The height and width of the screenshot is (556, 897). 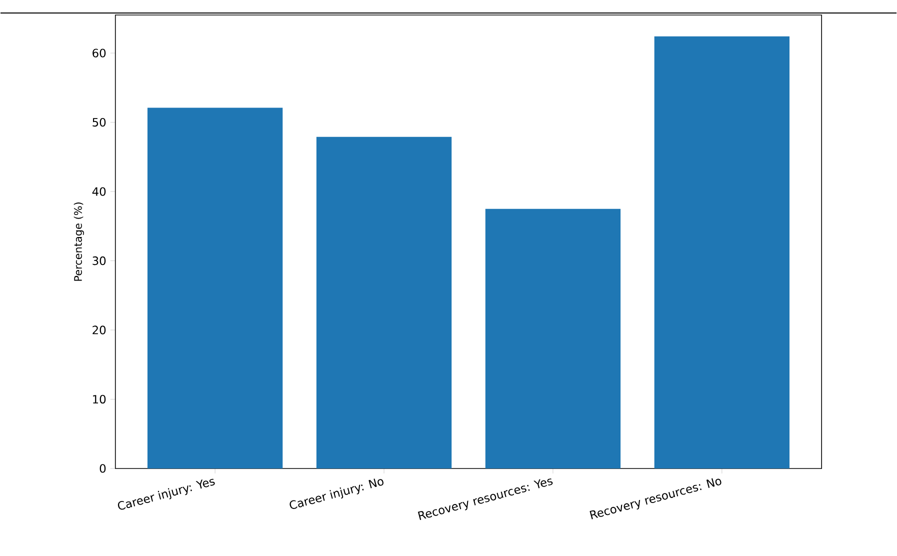 What do you see at coordinates (99, 399) in the screenshot?
I see `y-tick-label: 10` at bounding box center [99, 399].